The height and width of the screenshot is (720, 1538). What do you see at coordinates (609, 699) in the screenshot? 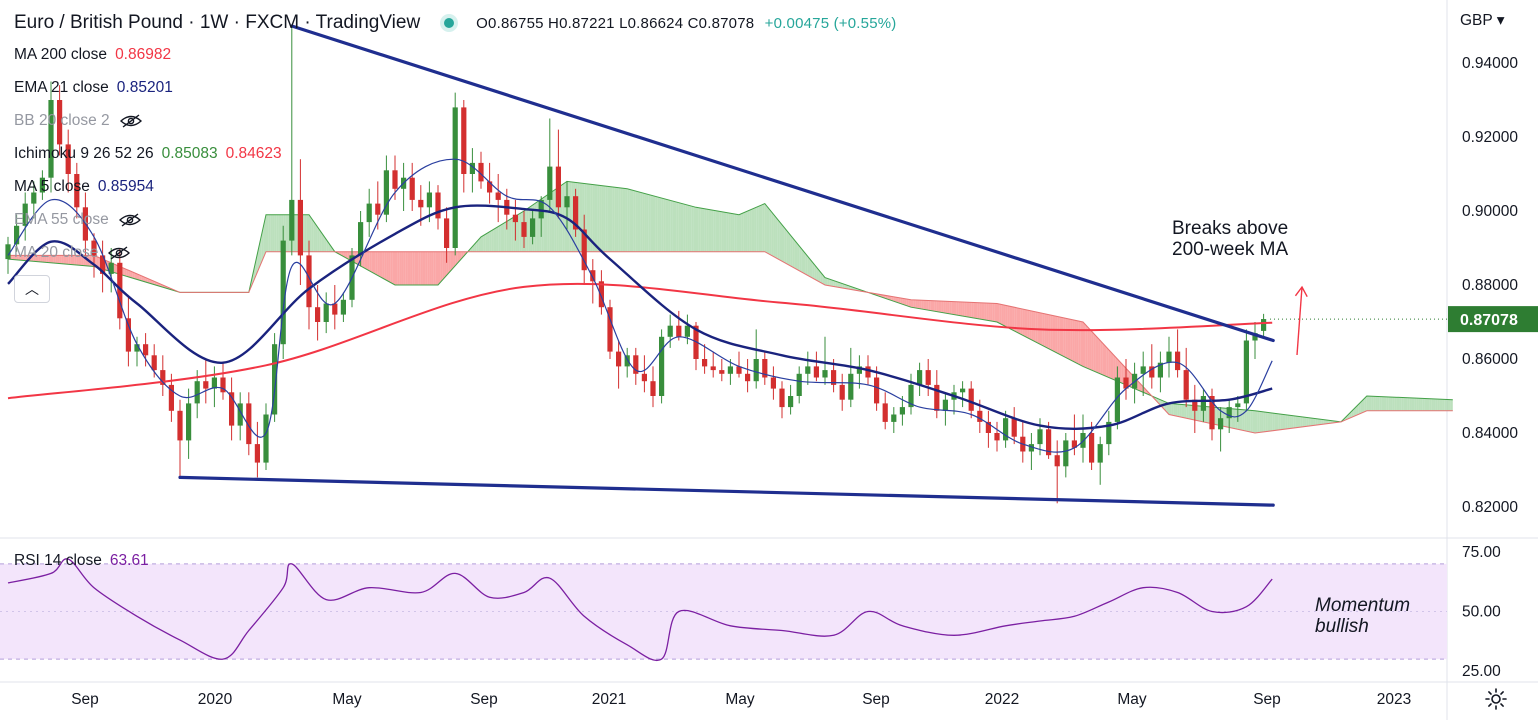
I see `time-tick-label: 2021` at bounding box center [609, 699].